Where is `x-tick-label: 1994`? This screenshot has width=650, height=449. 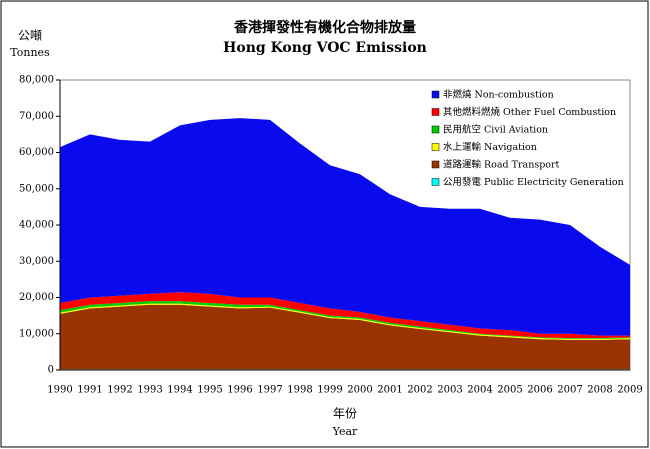
x-tick-label: 1994 is located at coordinates (179, 390).